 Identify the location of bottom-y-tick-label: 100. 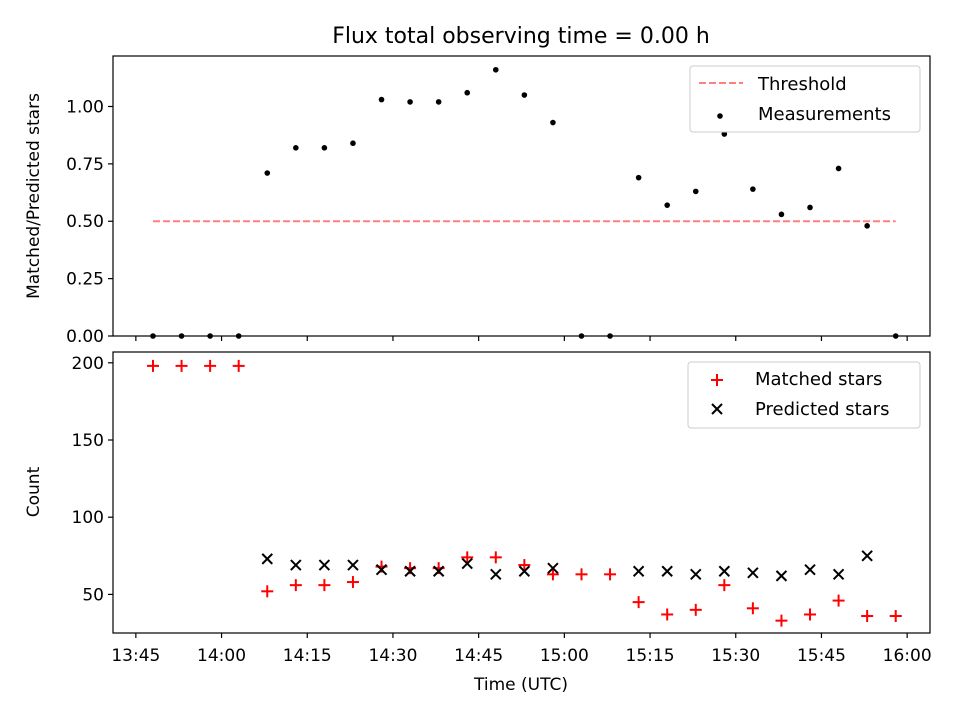
(88, 518).